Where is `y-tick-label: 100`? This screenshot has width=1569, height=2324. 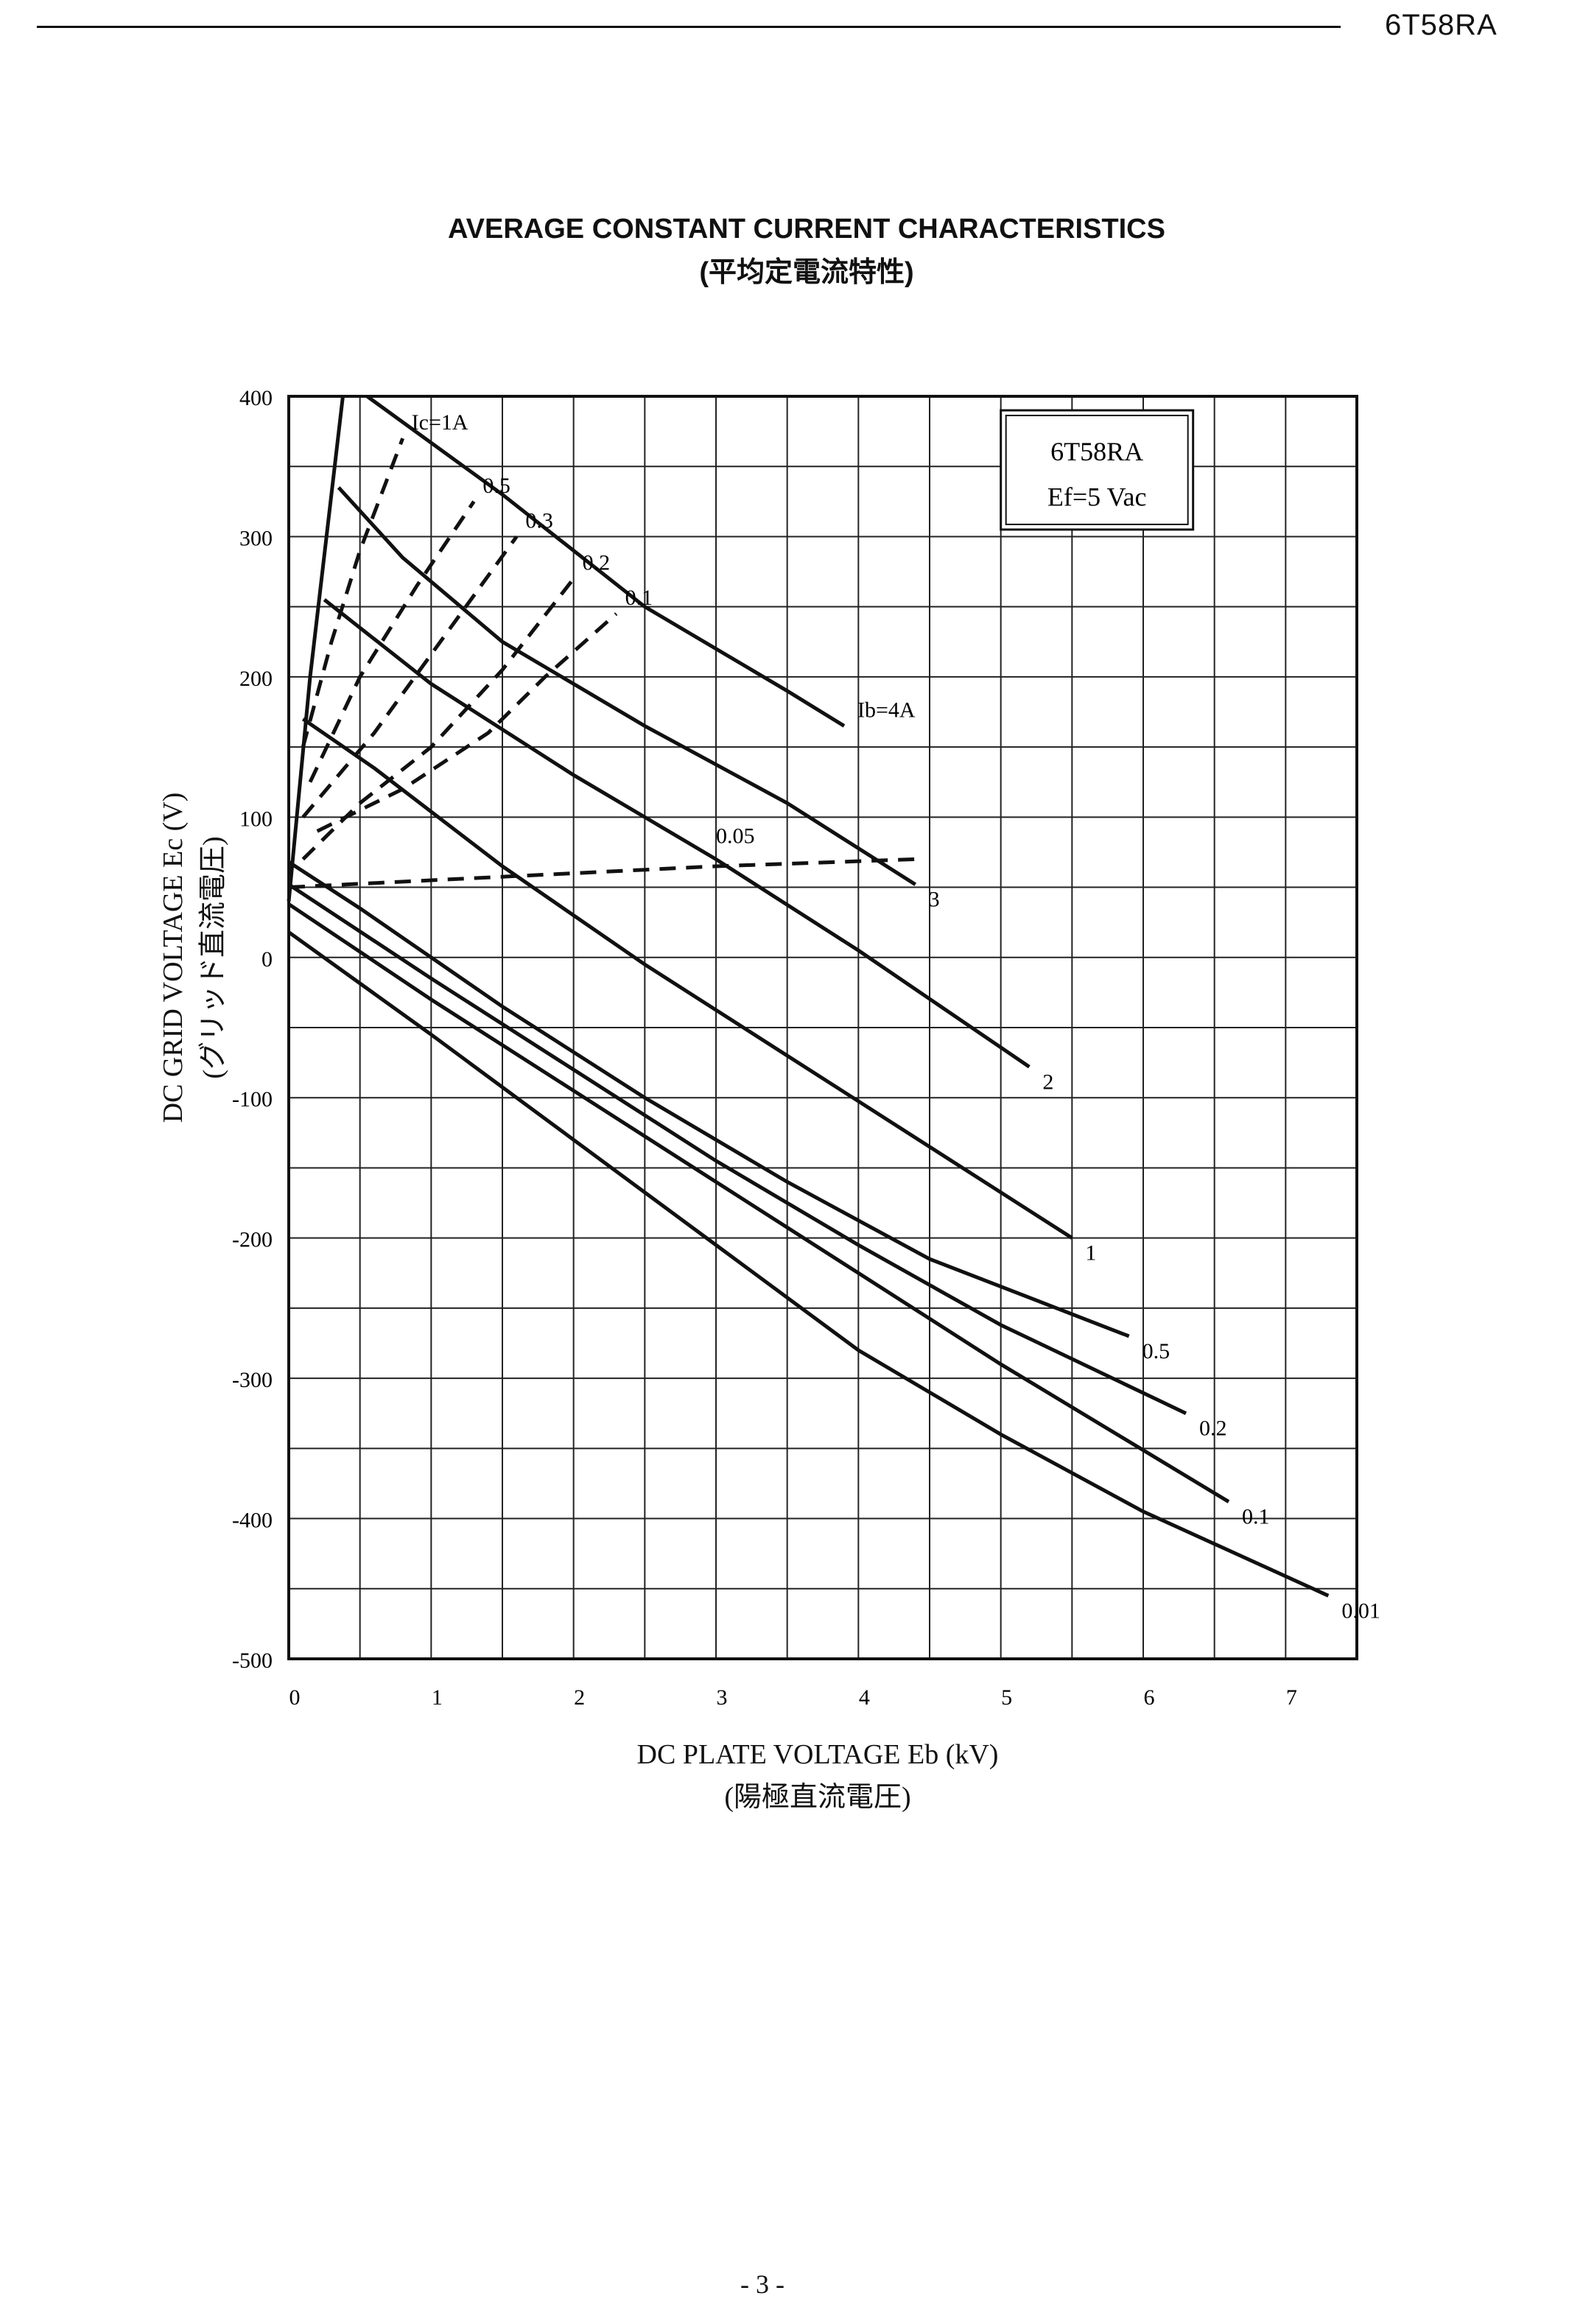 y-tick-label: 100 is located at coordinates (256, 819).